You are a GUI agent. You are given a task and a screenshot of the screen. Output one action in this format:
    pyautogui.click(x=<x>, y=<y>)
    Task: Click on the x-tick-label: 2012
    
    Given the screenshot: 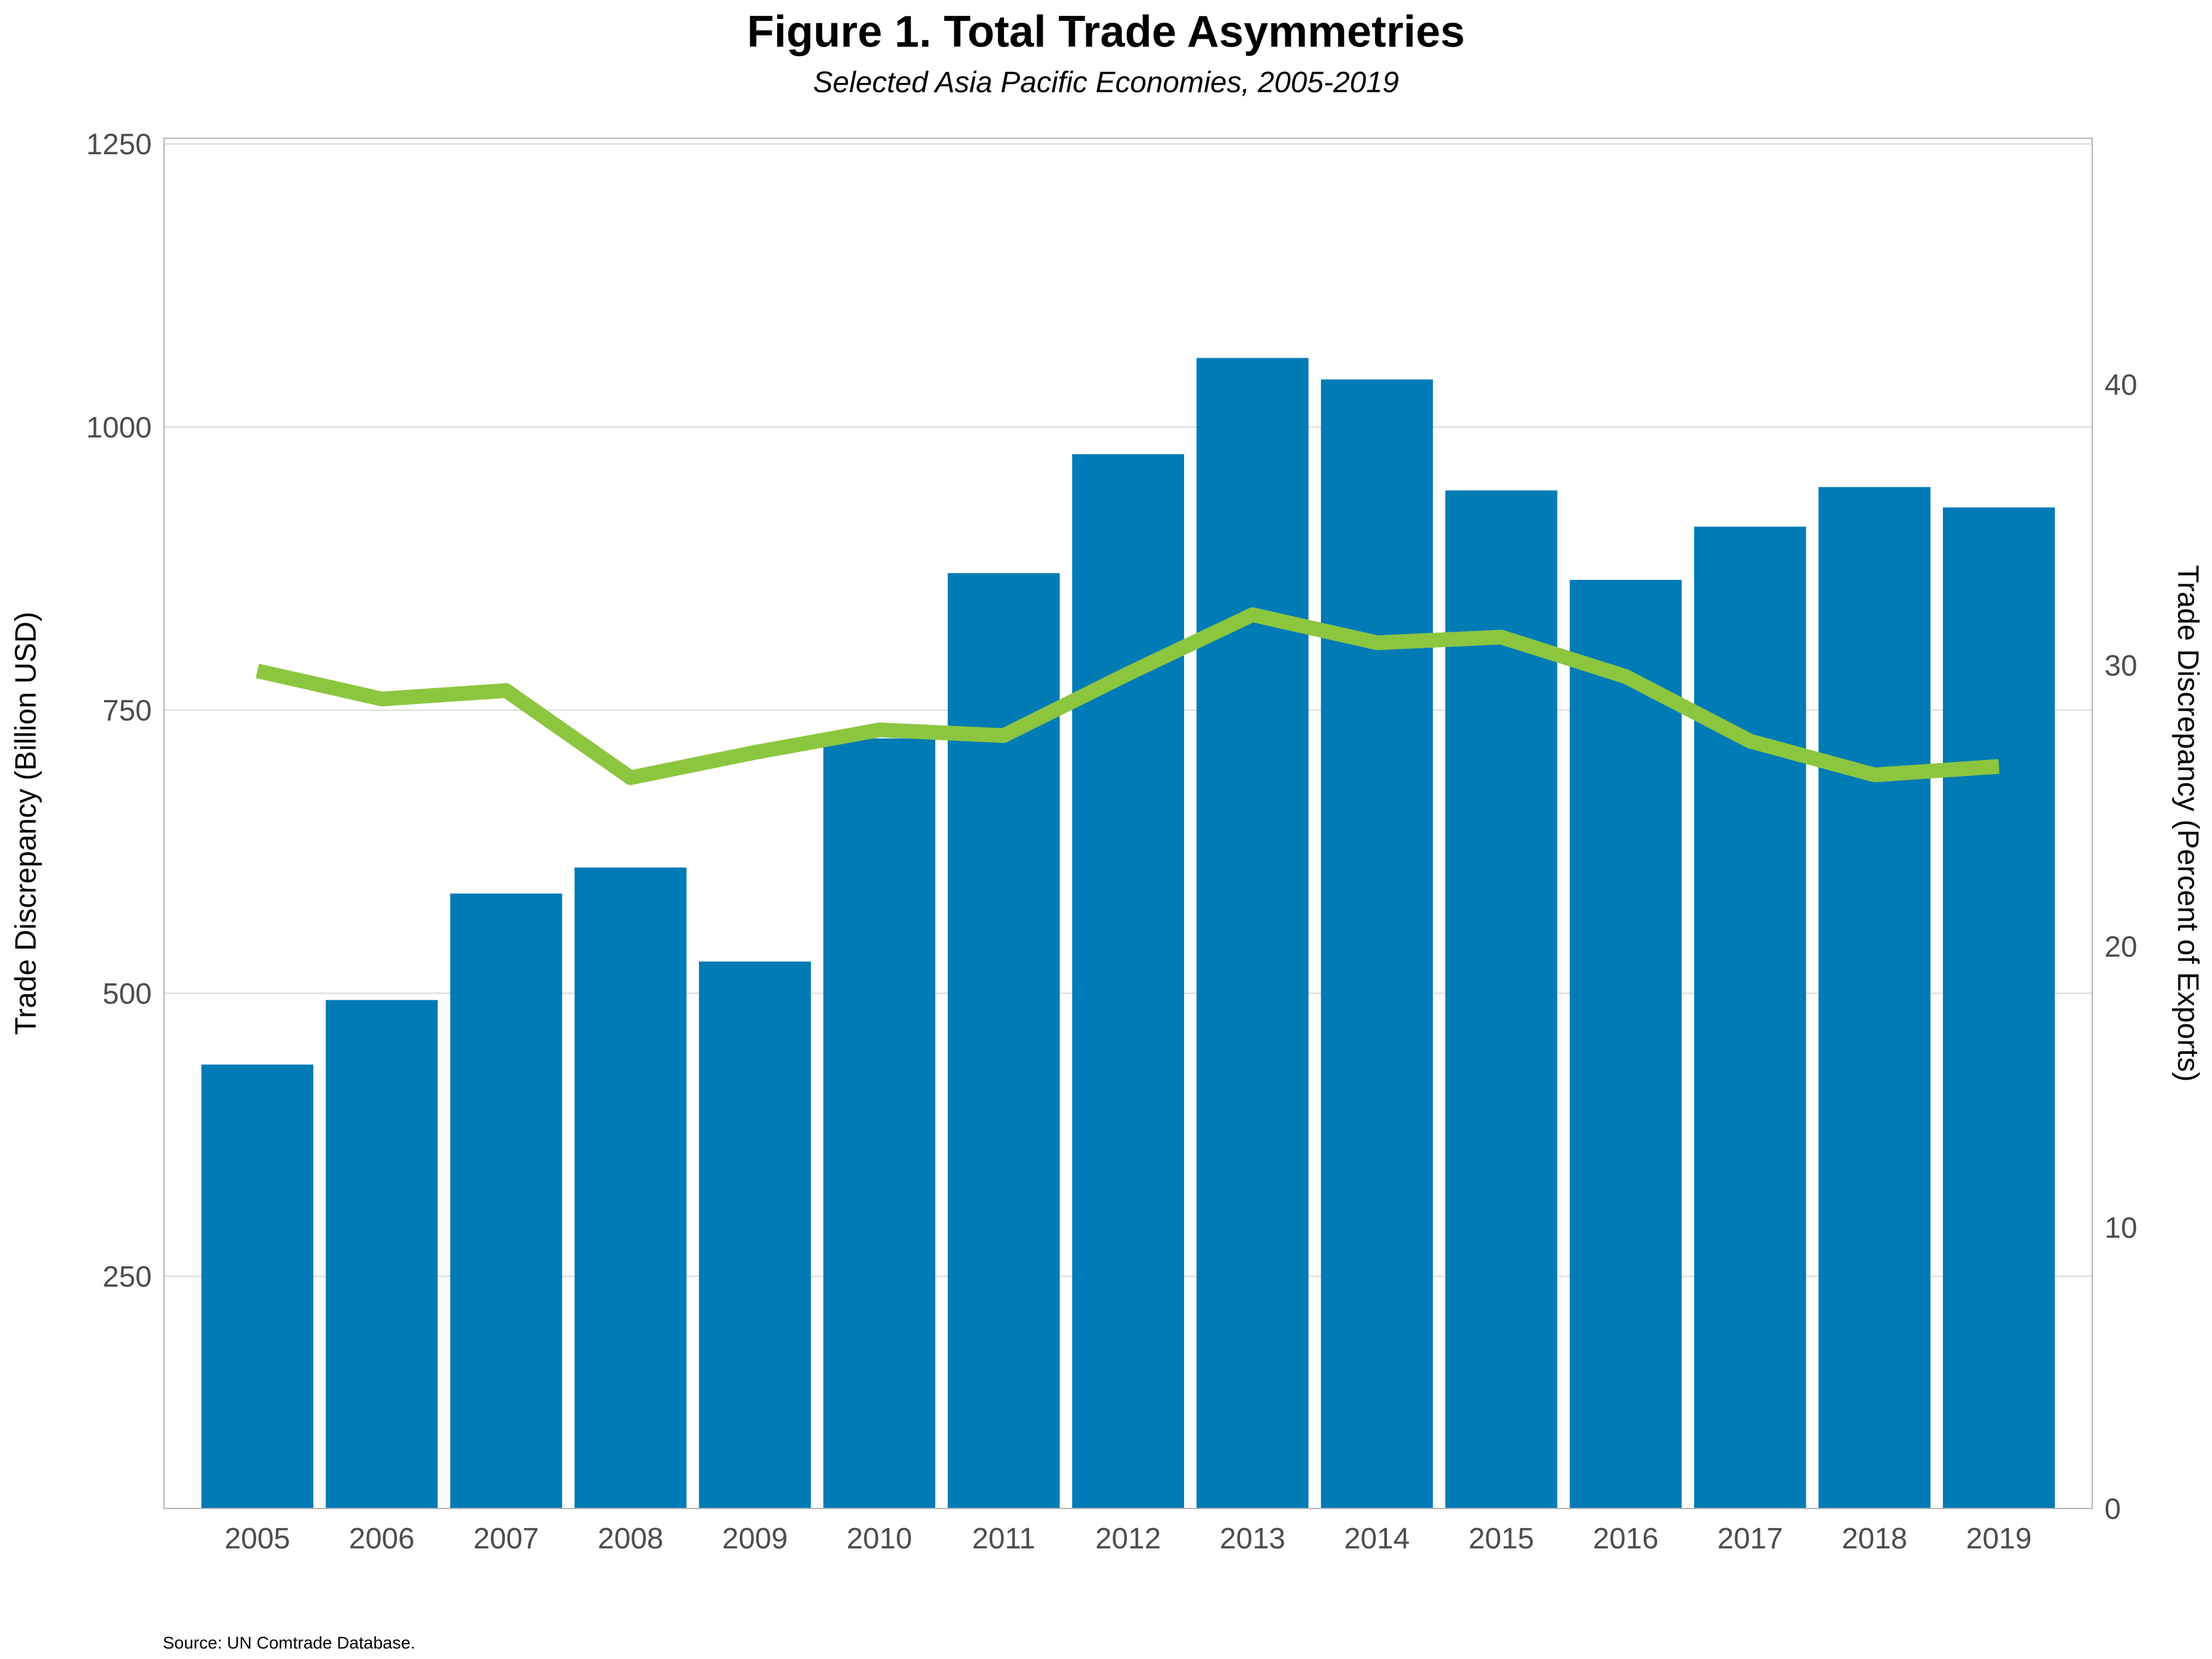 What is the action you would take?
    pyautogui.click(x=1128, y=1539)
    